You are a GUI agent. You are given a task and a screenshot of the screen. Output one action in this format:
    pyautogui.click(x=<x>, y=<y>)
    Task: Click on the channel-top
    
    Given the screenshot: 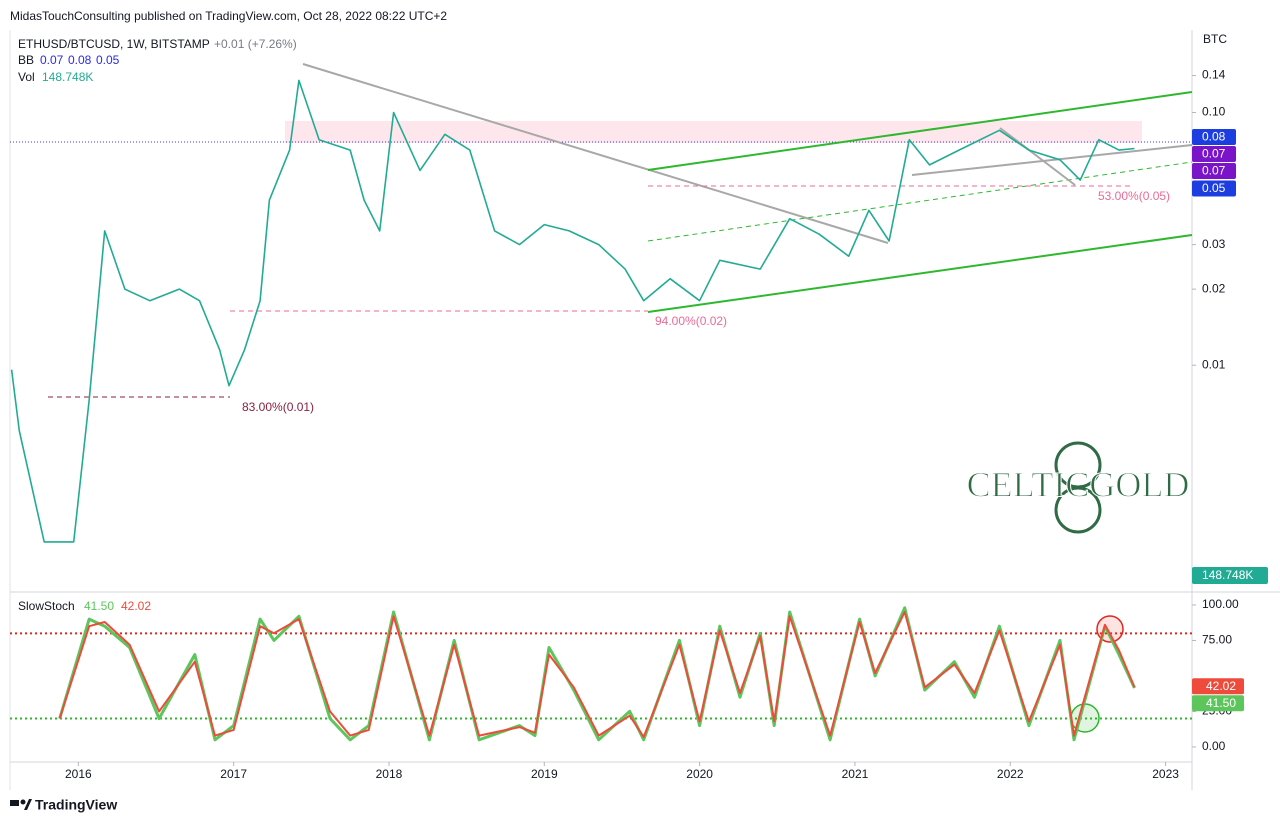 What is the action you would take?
    pyautogui.click(x=920, y=131)
    